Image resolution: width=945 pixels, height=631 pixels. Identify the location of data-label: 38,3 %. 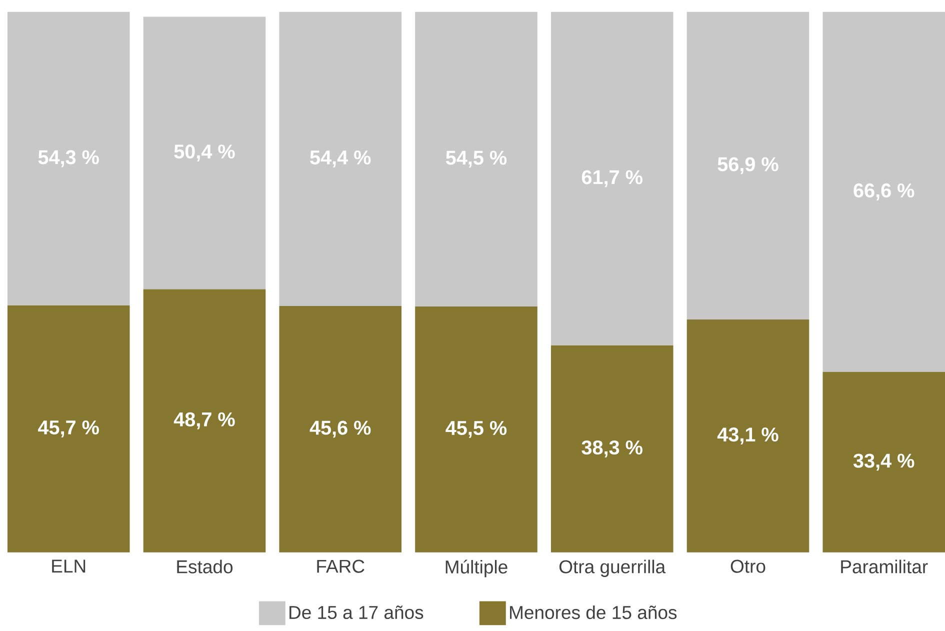
(612, 449).